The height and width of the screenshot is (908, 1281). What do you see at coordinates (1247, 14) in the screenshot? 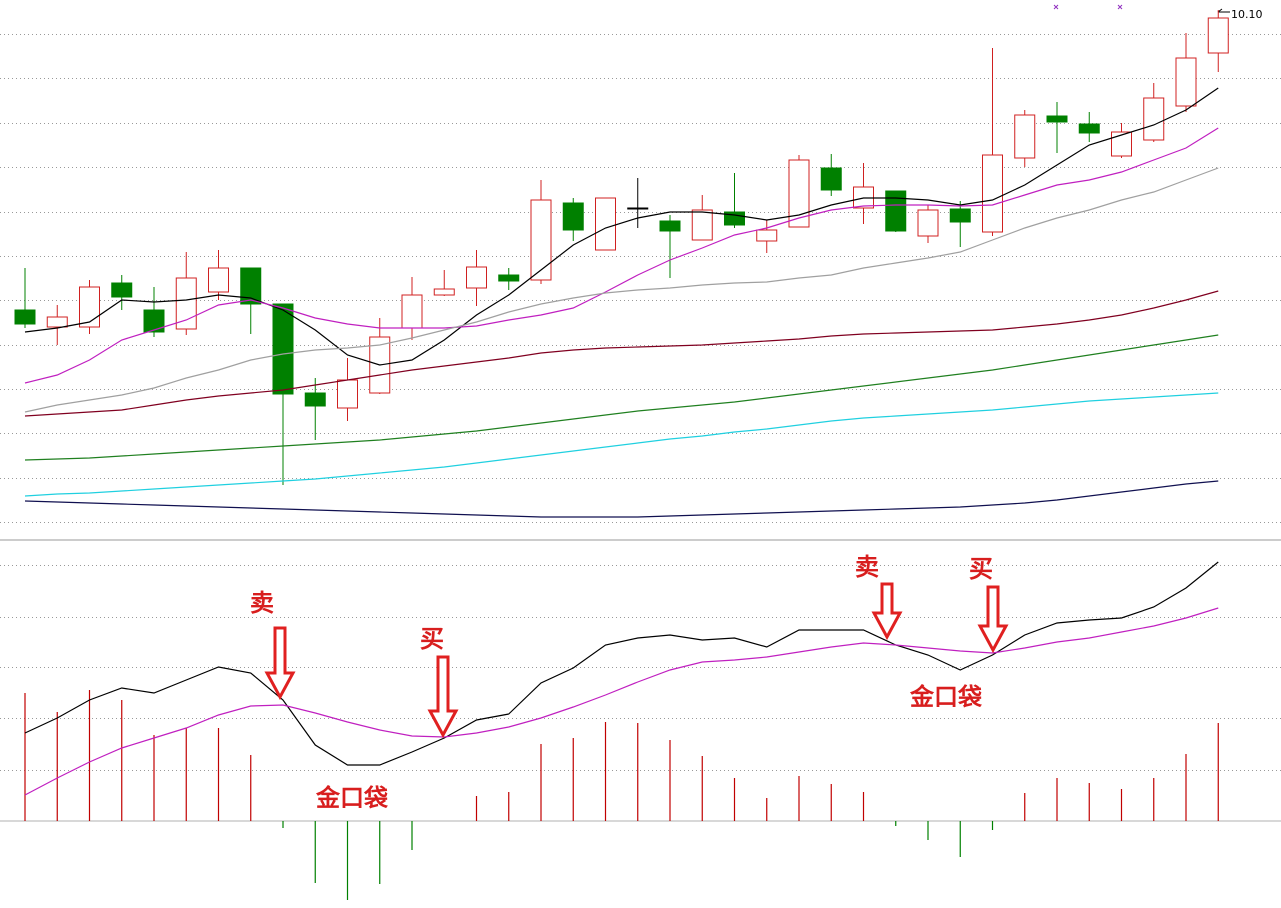
I see `max-price-label: 10.10` at bounding box center [1247, 14].